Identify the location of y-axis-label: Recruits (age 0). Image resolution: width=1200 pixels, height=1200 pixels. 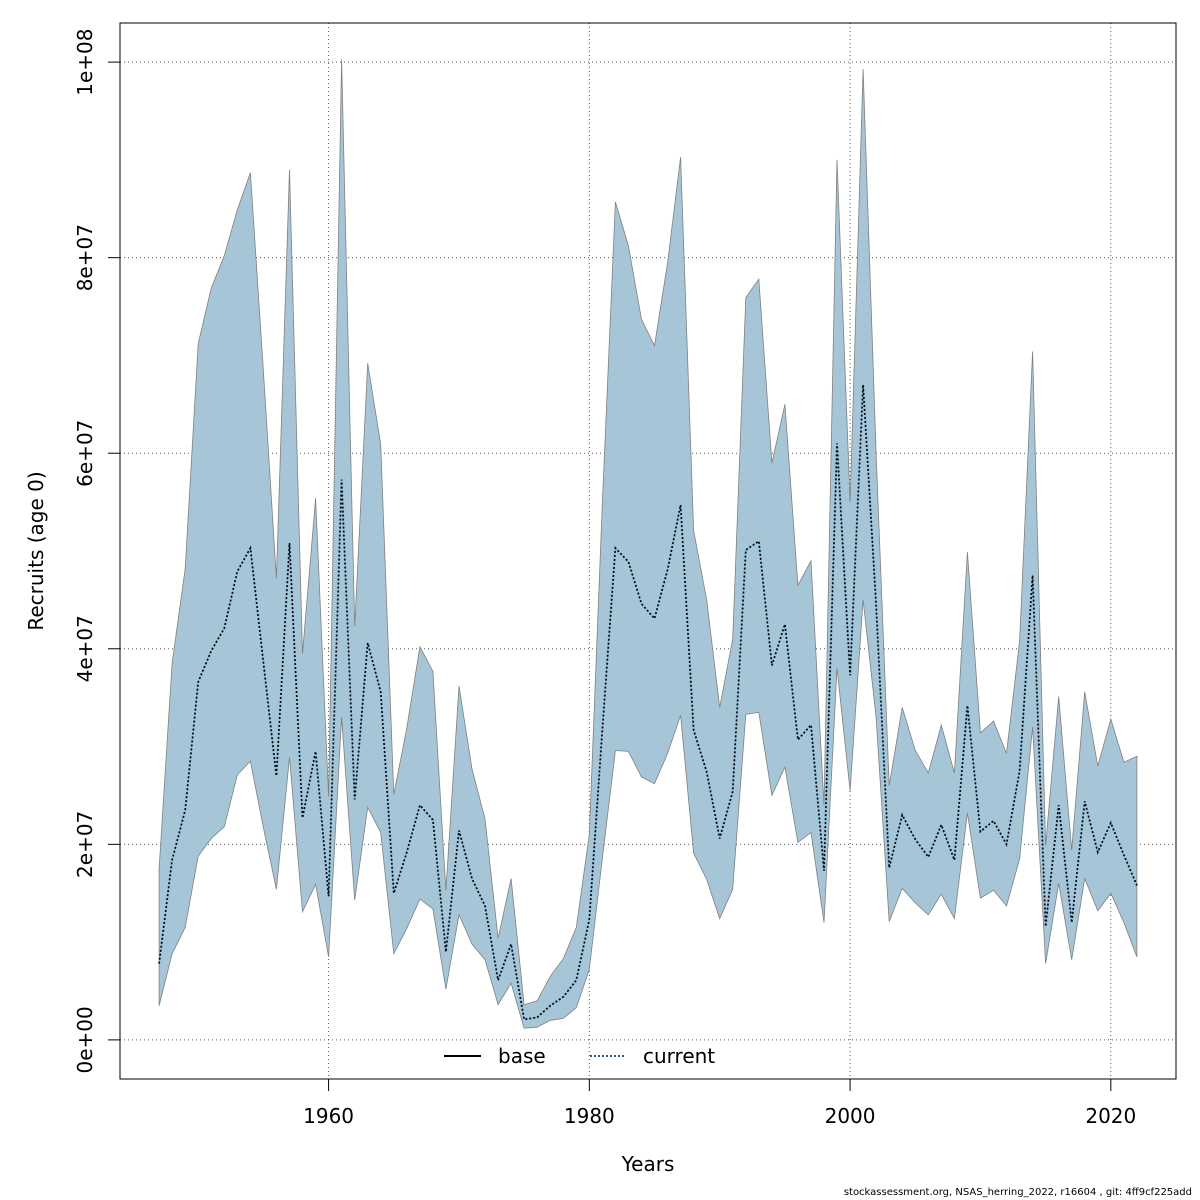
(36, 550).